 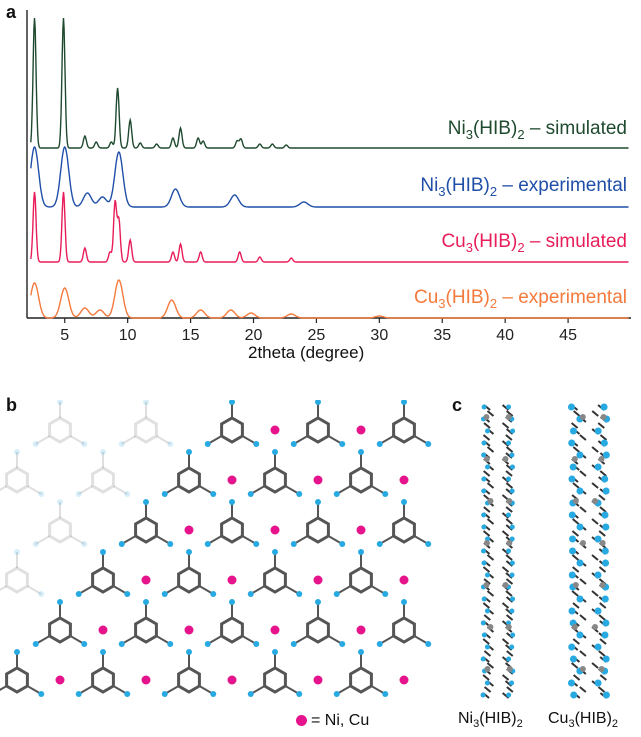 I want to click on x-tick-label: 20, so click(x=254, y=335).